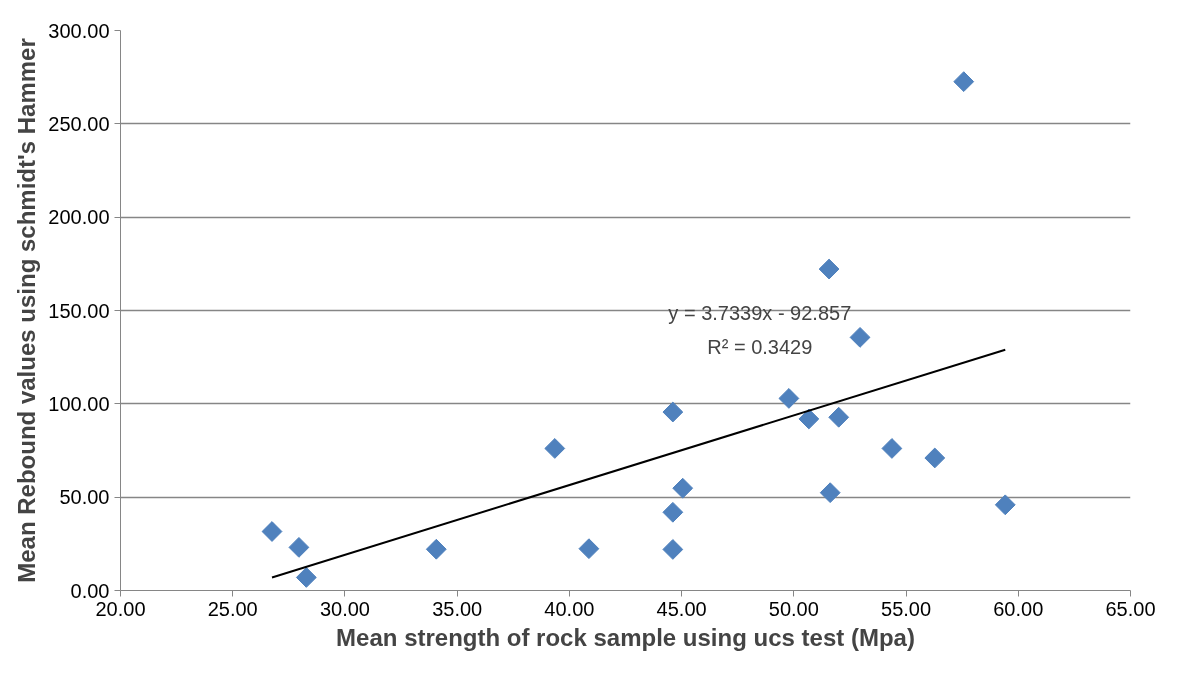  Describe the element at coordinates (760, 346) in the screenshot. I see `annotation: R² = 0.3429` at that location.